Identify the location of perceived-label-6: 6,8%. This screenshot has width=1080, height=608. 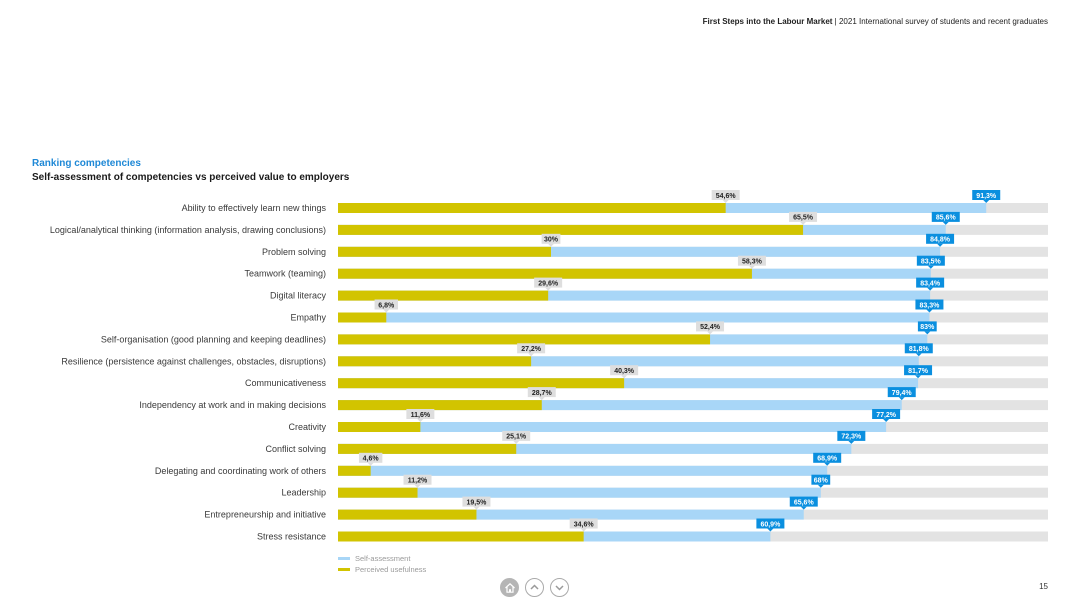
(386, 305).